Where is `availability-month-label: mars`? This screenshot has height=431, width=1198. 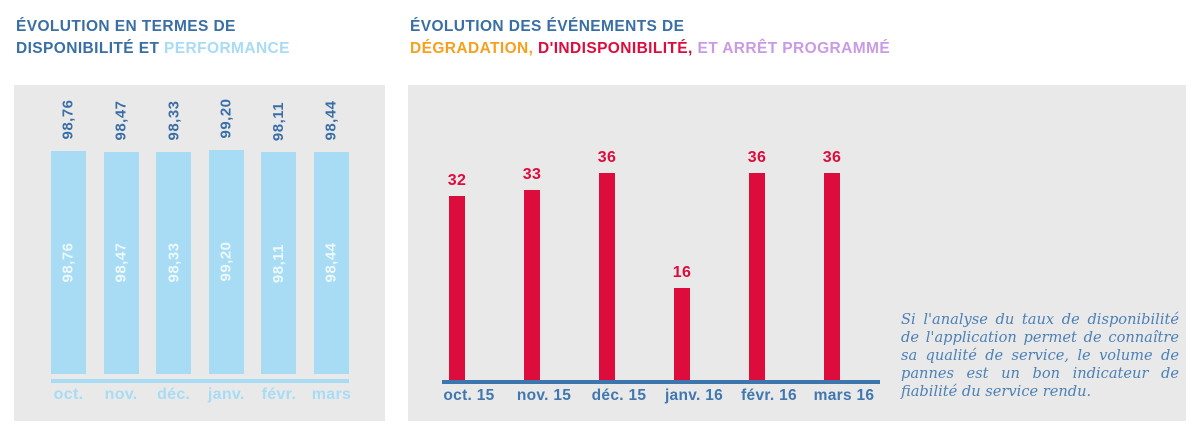 availability-month-label: mars is located at coordinates (331, 394).